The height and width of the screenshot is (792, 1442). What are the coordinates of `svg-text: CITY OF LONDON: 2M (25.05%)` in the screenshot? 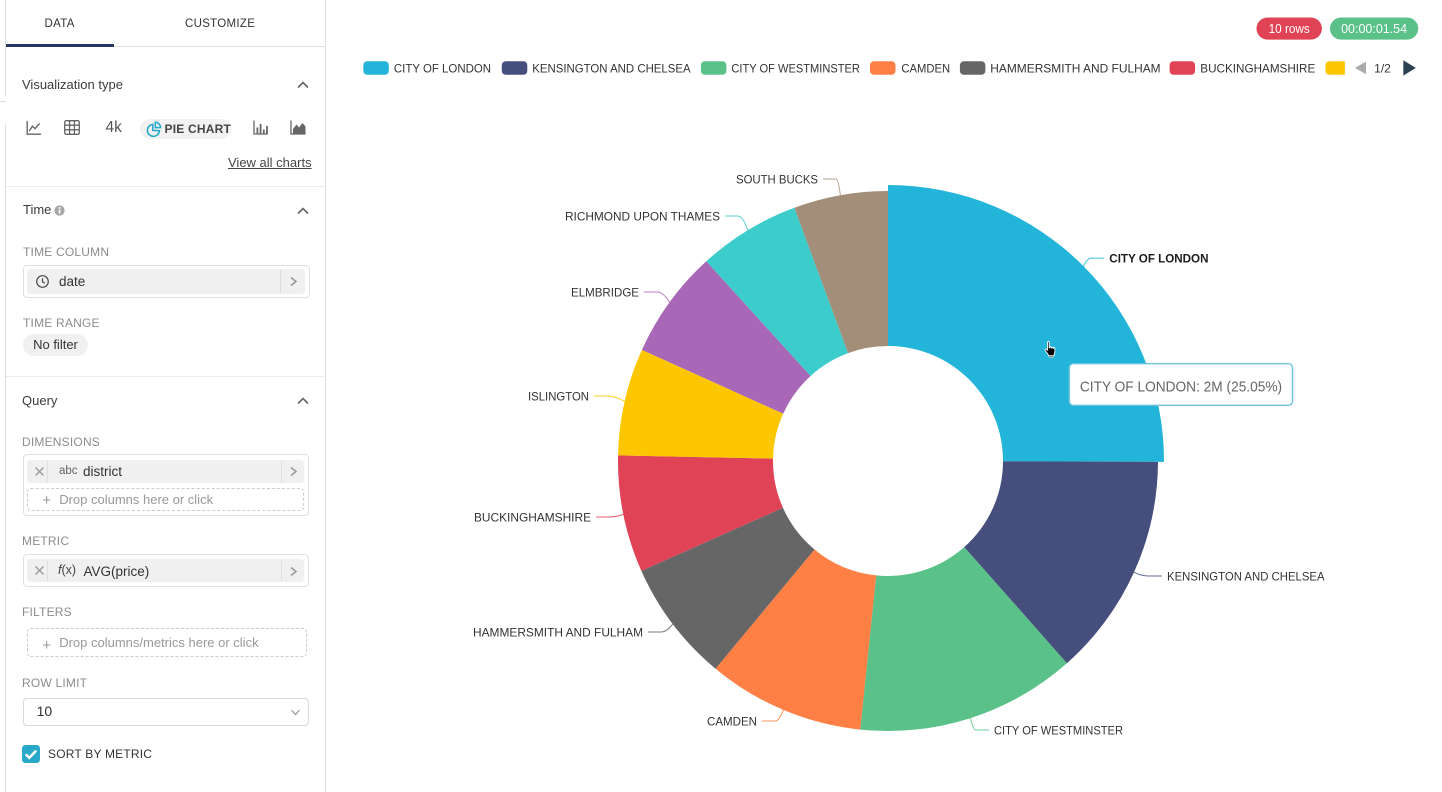 It's located at (1181, 388).